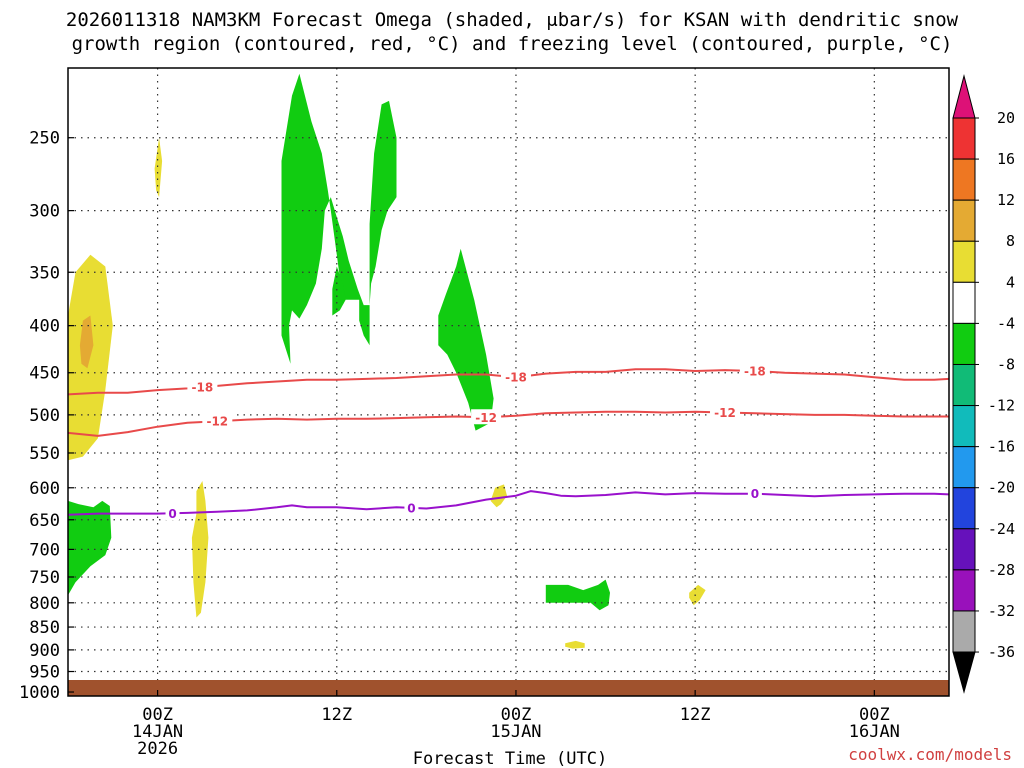 Image resolution: width=1024 pixels, height=768 pixels. Describe the element at coordinates (39, 693) in the screenshot. I see `y-tick-label: 1000` at that location.